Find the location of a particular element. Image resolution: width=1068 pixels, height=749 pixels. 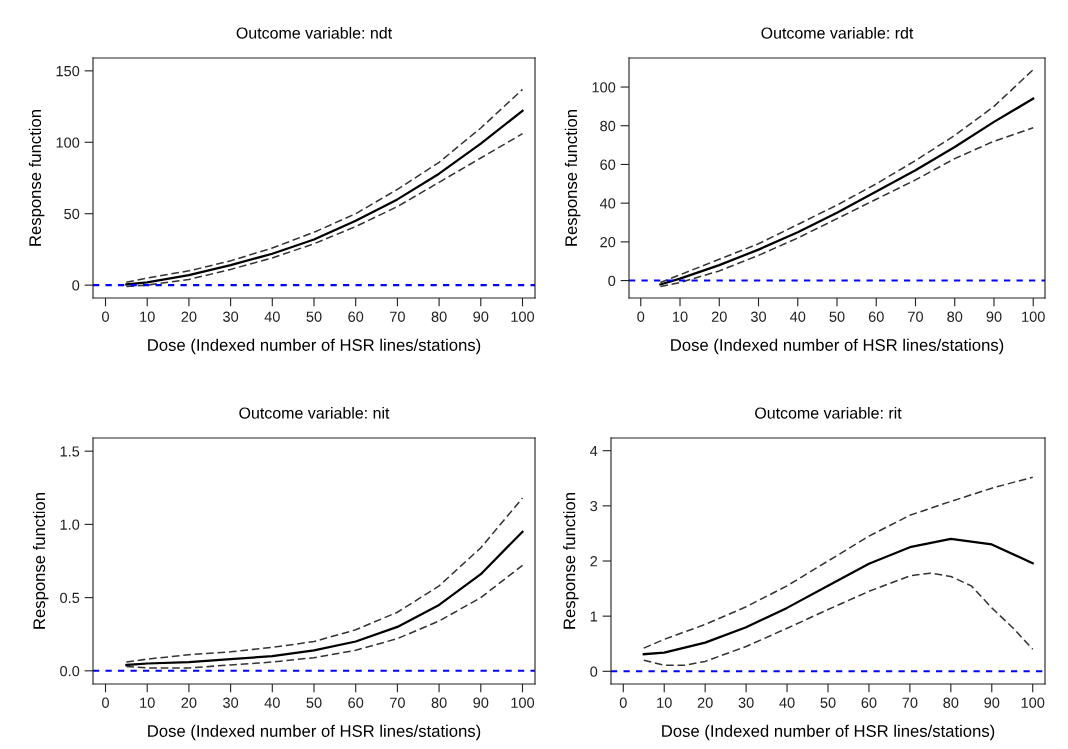

y-tick-label: 4 is located at coordinates (594, 450).